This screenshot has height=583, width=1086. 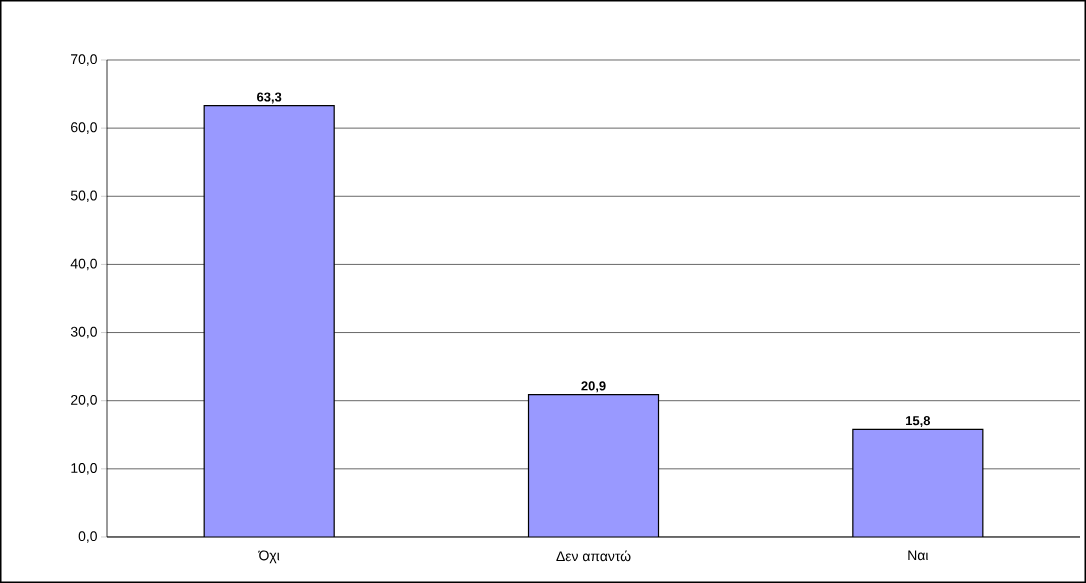 I want to click on x-tick-label: Ναι, so click(x=918, y=555).